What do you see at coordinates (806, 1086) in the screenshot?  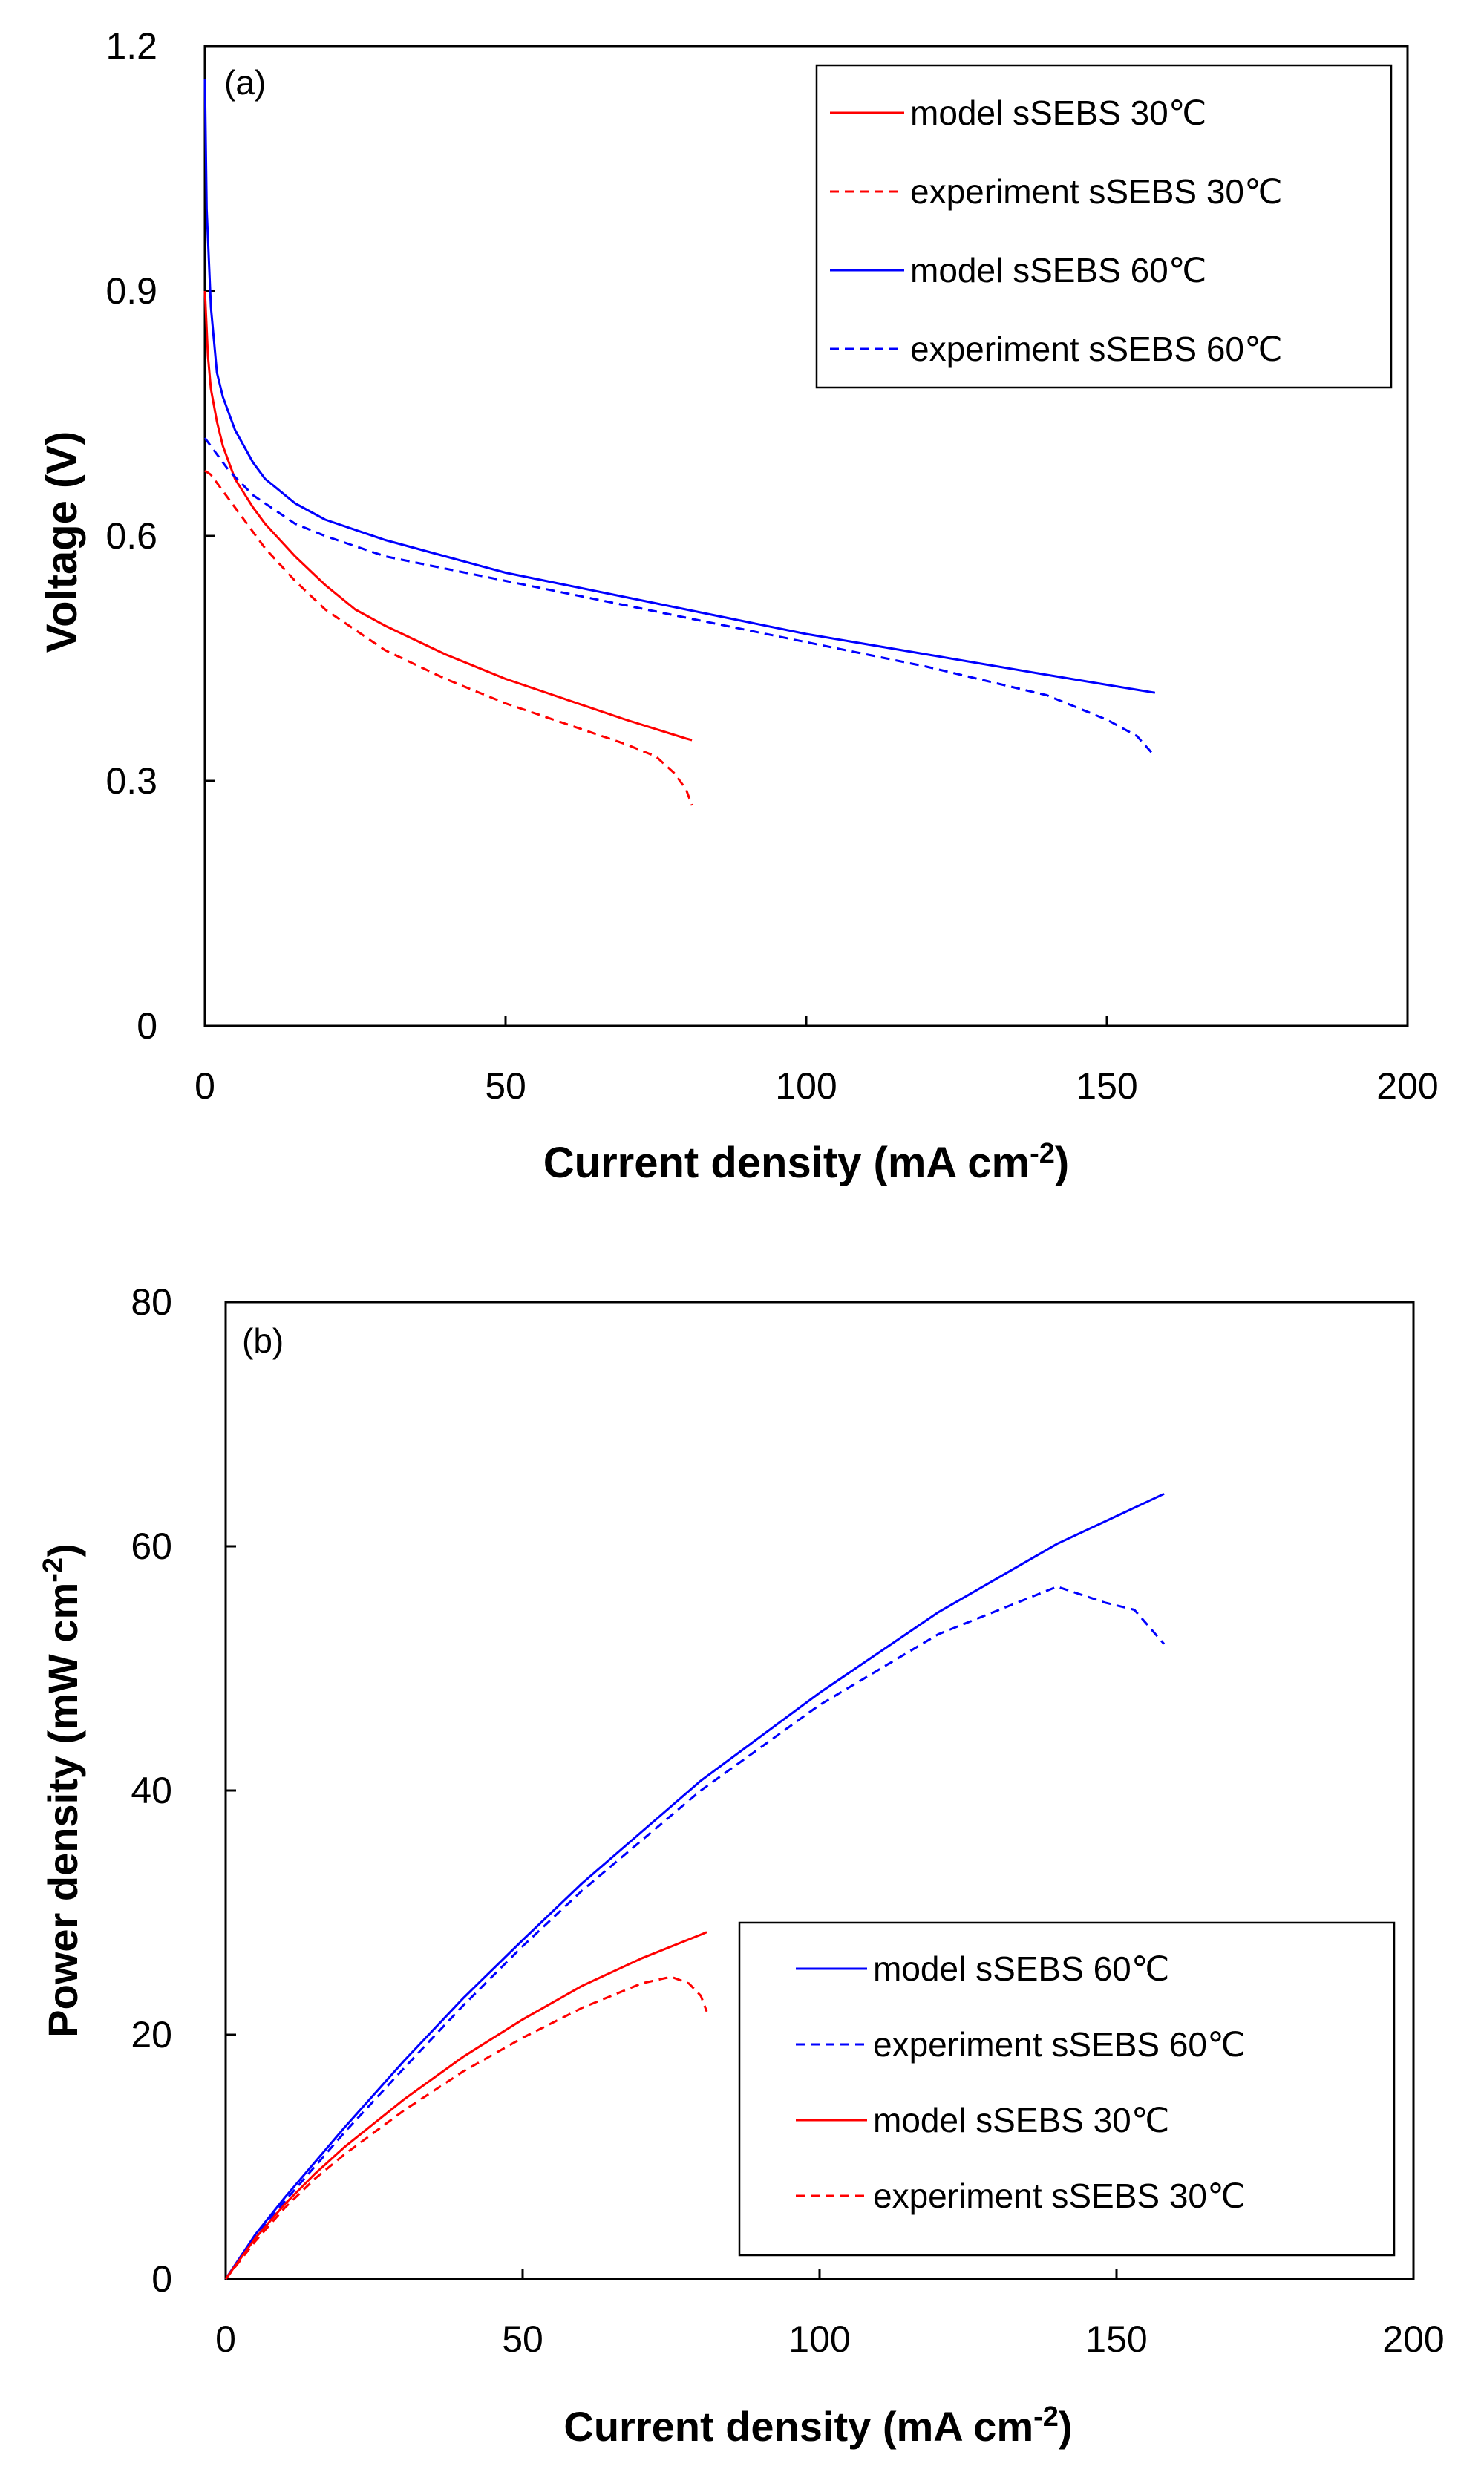 I see `panel-a-x-tick-label: 100` at bounding box center [806, 1086].